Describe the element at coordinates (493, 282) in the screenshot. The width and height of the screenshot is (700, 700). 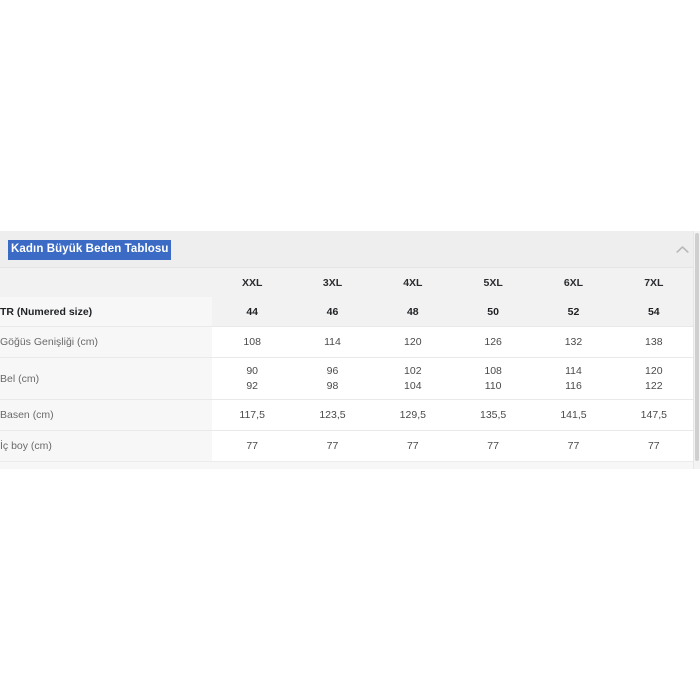
I see `column-header-5xl: 5XL` at that location.